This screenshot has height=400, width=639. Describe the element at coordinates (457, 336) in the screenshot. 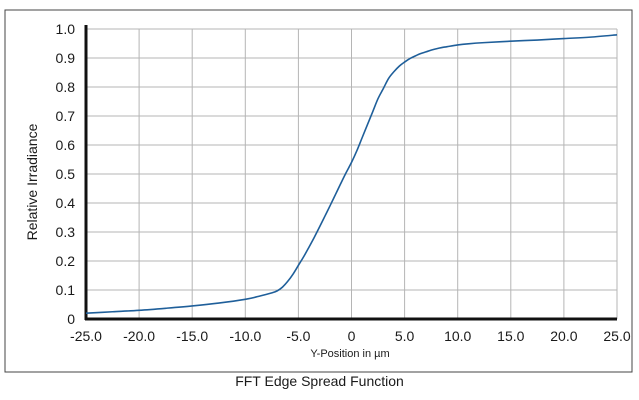

I see `x-tick-label: 10.0` at that location.